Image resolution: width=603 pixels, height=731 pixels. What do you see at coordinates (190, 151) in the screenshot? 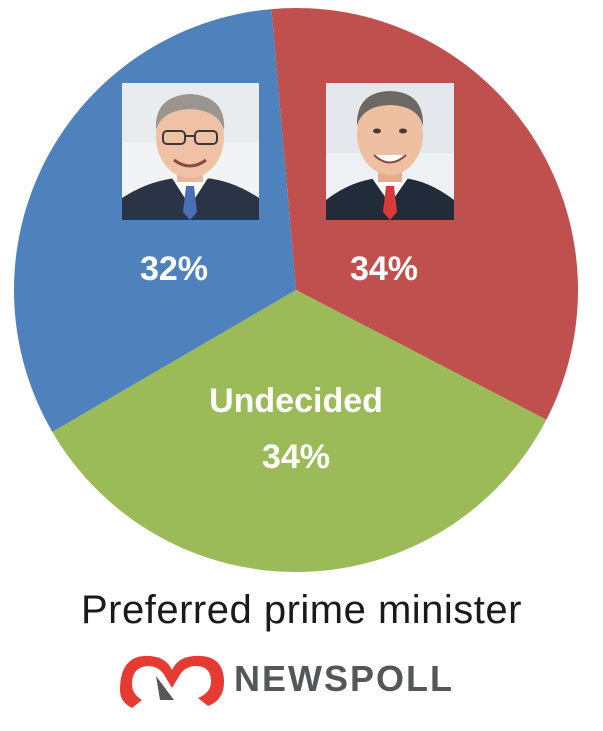
I see `scott-morrison-photo` at bounding box center [190, 151].